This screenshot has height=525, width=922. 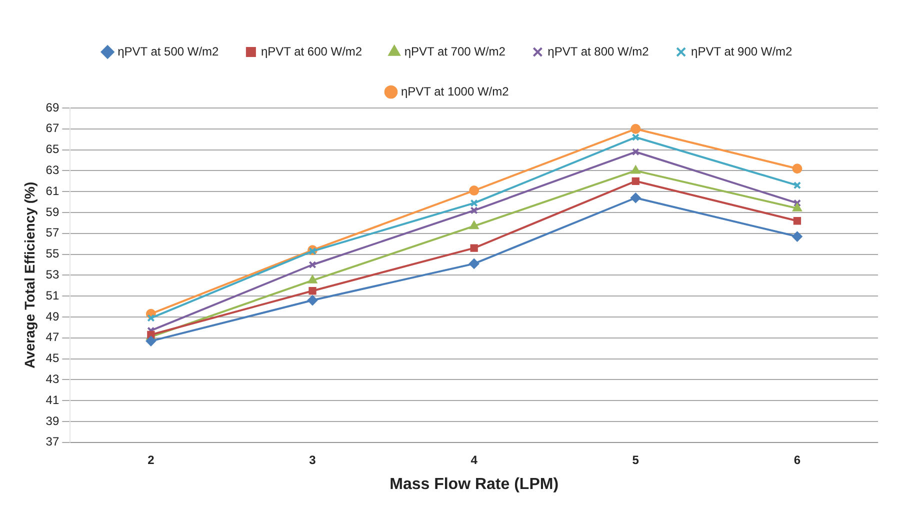 What do you see at coordinates (53, 295) in the screenshot?
I see `y-tick-label: 51` at bounding box center [53, 295].